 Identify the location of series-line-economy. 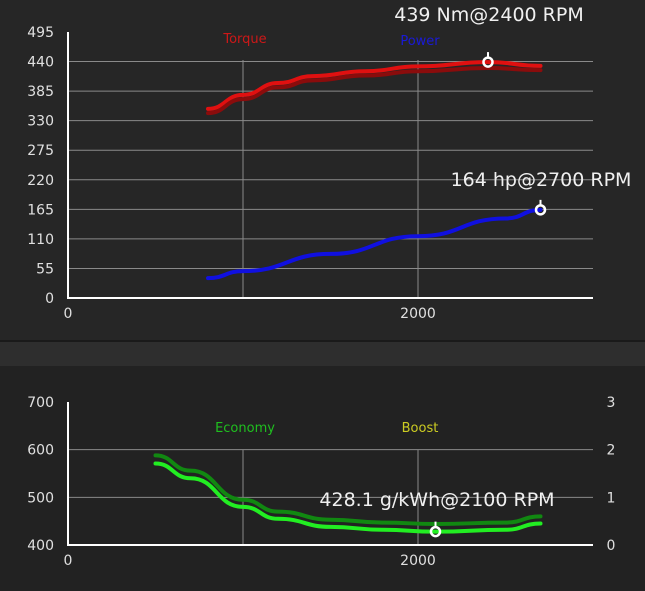
(348, 497).